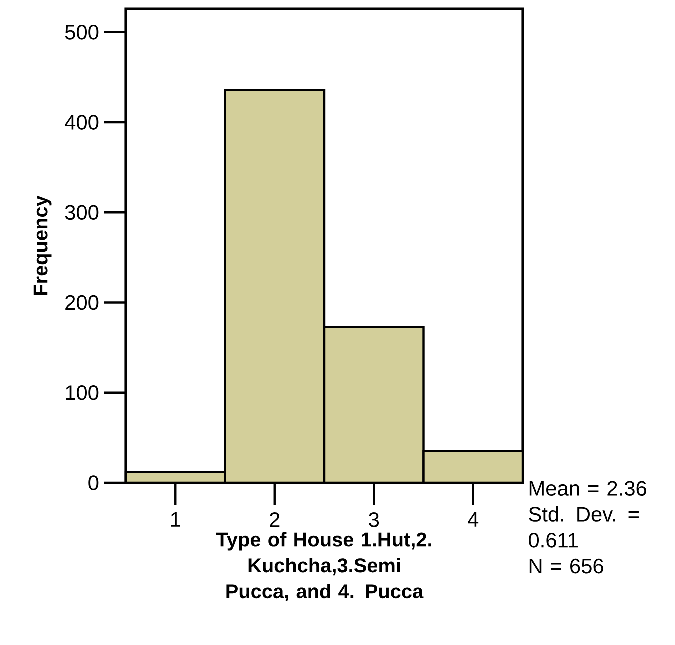  What do you see at coordinates (473, 519) in the screenshot?
I see `x-tick-label: 4` at bounding box center [473, 519].